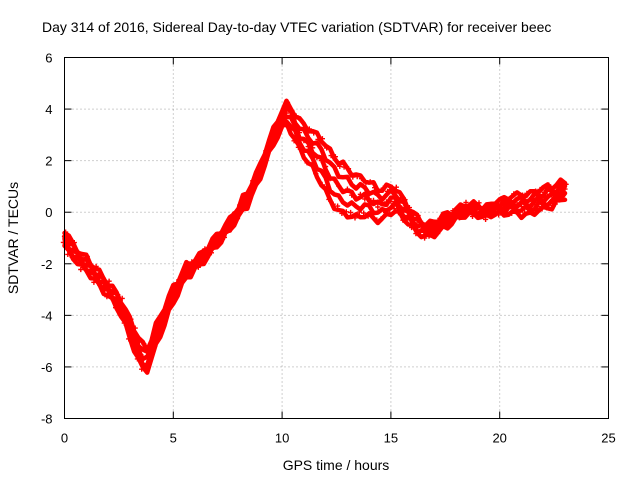 This screenshot has height=480, width=640. What do you see at coordinates (338, 438) in the screenshot?
I see `x-tick-labels: 0 5 10 15 20 25` at bounding box center [338, 438].